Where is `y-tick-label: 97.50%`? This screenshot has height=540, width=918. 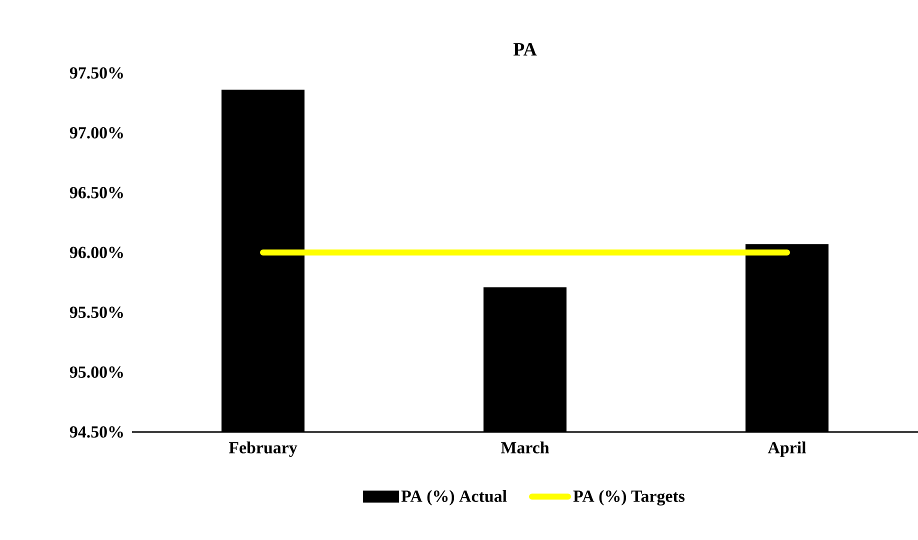
y-tick-label: 97.50% is located at coordinates (96, 73).